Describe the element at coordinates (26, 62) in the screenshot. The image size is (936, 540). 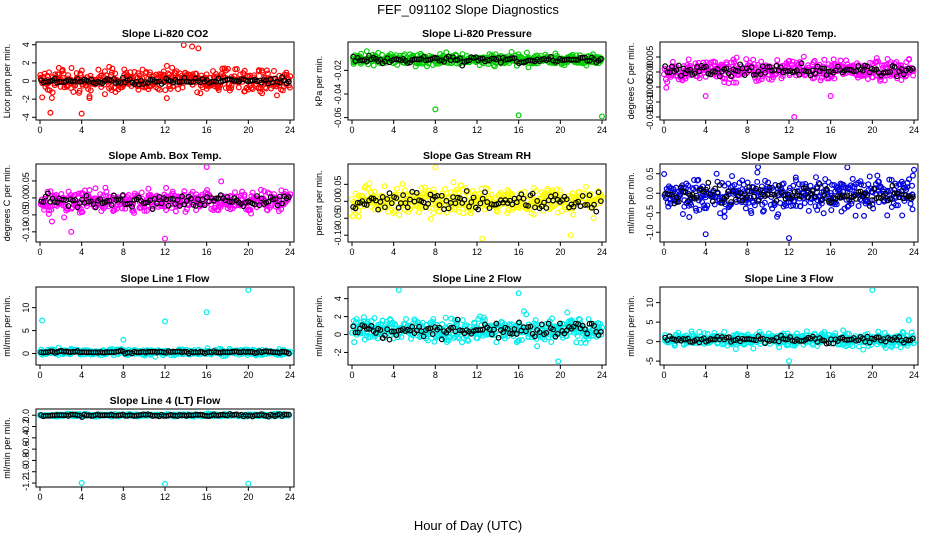
I see `y-tick-label: 2` at that location.